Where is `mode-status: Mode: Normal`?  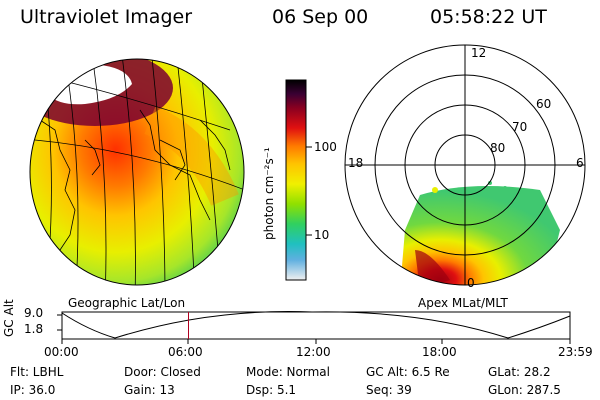 mode-status: Mode: Normal is located at coordinates (288, 372).